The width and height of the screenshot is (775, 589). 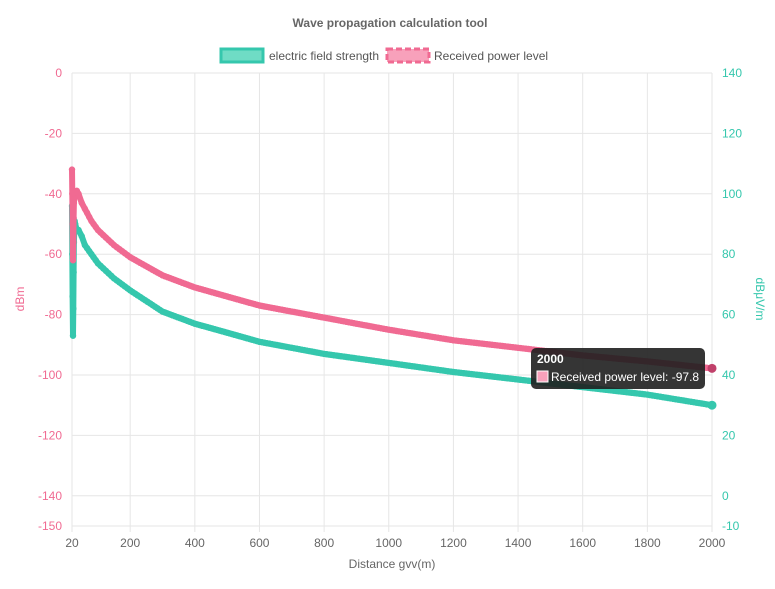 What do you see at coordinates (50, 496) in the screenshot?
I see `y-left-tick-label: -140` at bounding box center [50, 496].